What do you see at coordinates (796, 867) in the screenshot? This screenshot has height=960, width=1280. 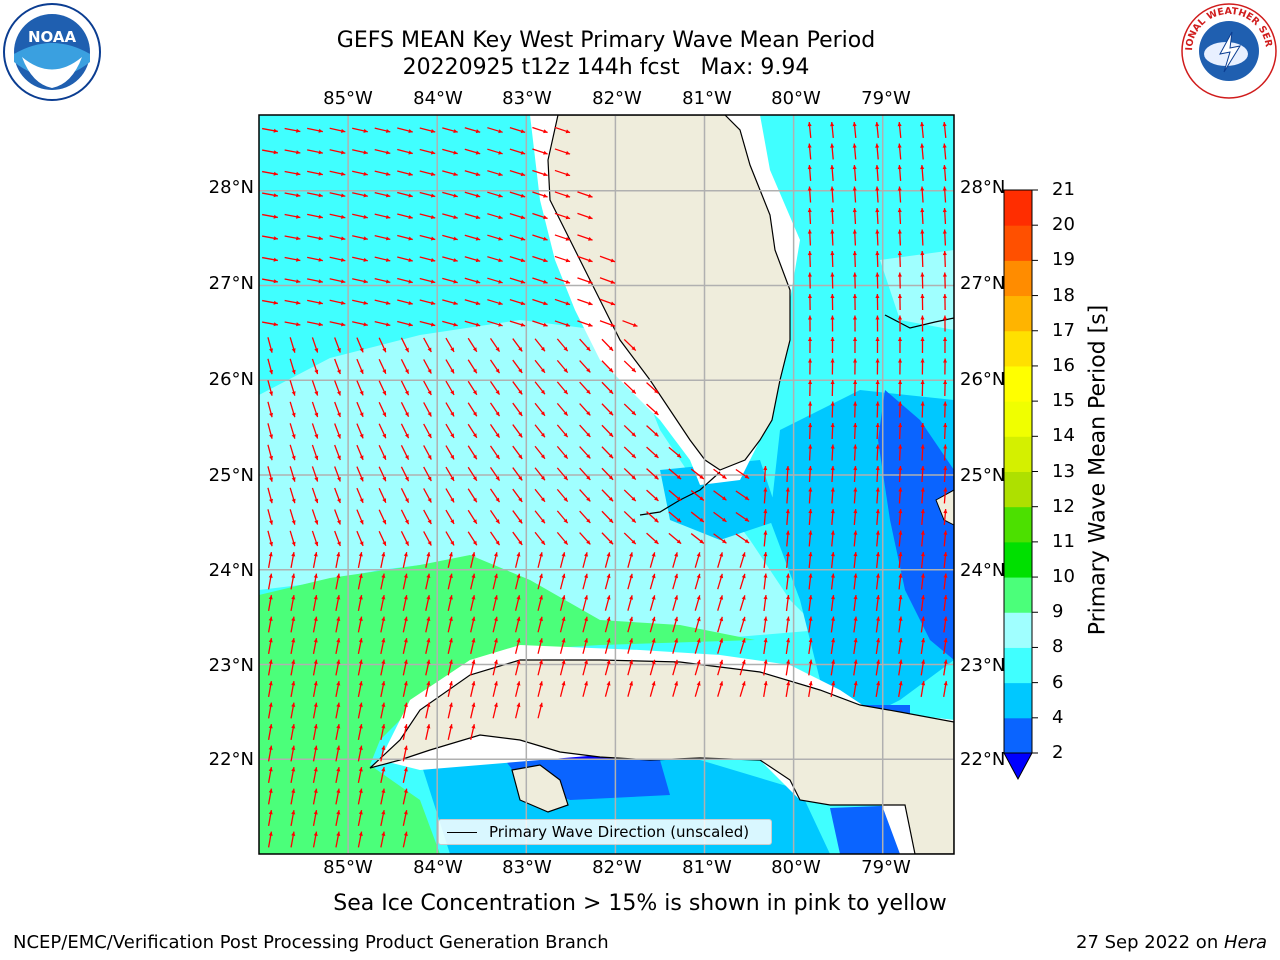 I see `lon-tick-bottom-80: 80°W` at bounding box center [796, 867].